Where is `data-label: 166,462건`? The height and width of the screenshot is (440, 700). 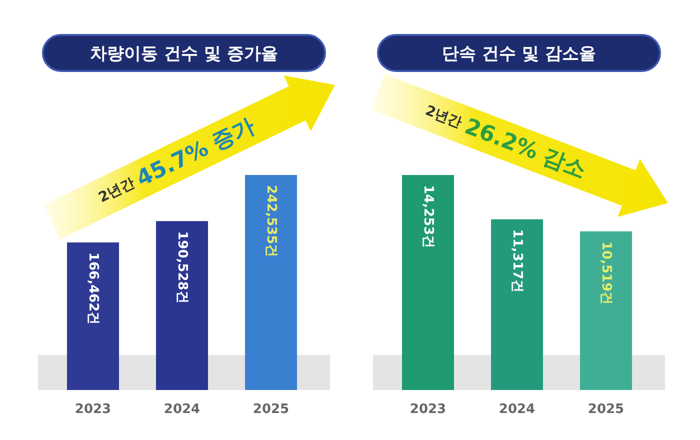 data-label: 166,462건 is located at coordinates (93, 288).